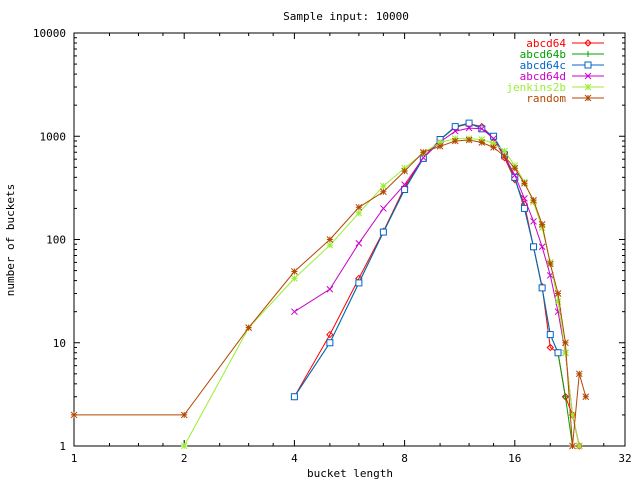  Describe the element at coordinates (624, 458) in the screenshot. I see `x-tick-label: 32` at that location.